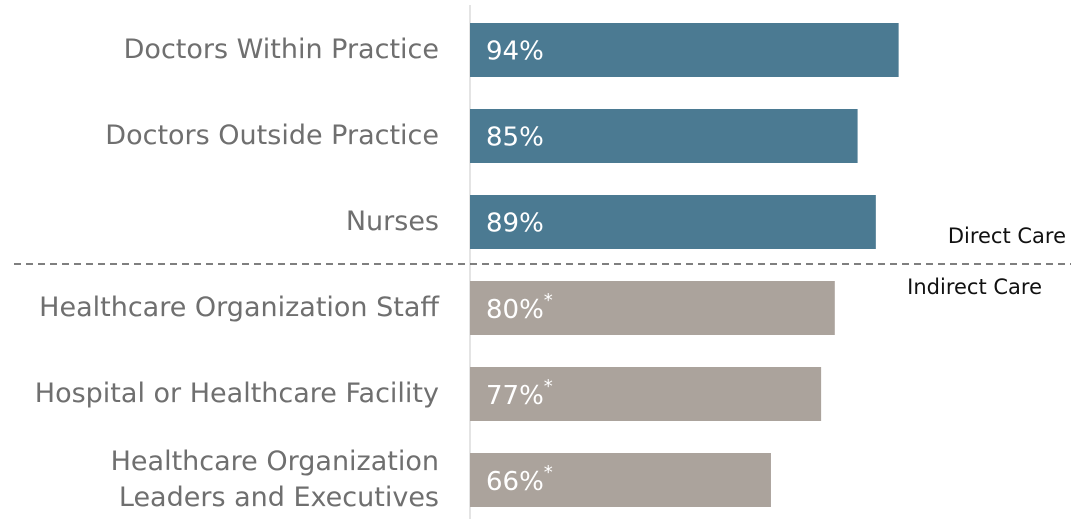 The width and height of the screenshot is (1071, 519). What do you see at coordinates (519, 479) in the screenshot?
I see `value-label: 66%*` at bounding box center [519, 479].